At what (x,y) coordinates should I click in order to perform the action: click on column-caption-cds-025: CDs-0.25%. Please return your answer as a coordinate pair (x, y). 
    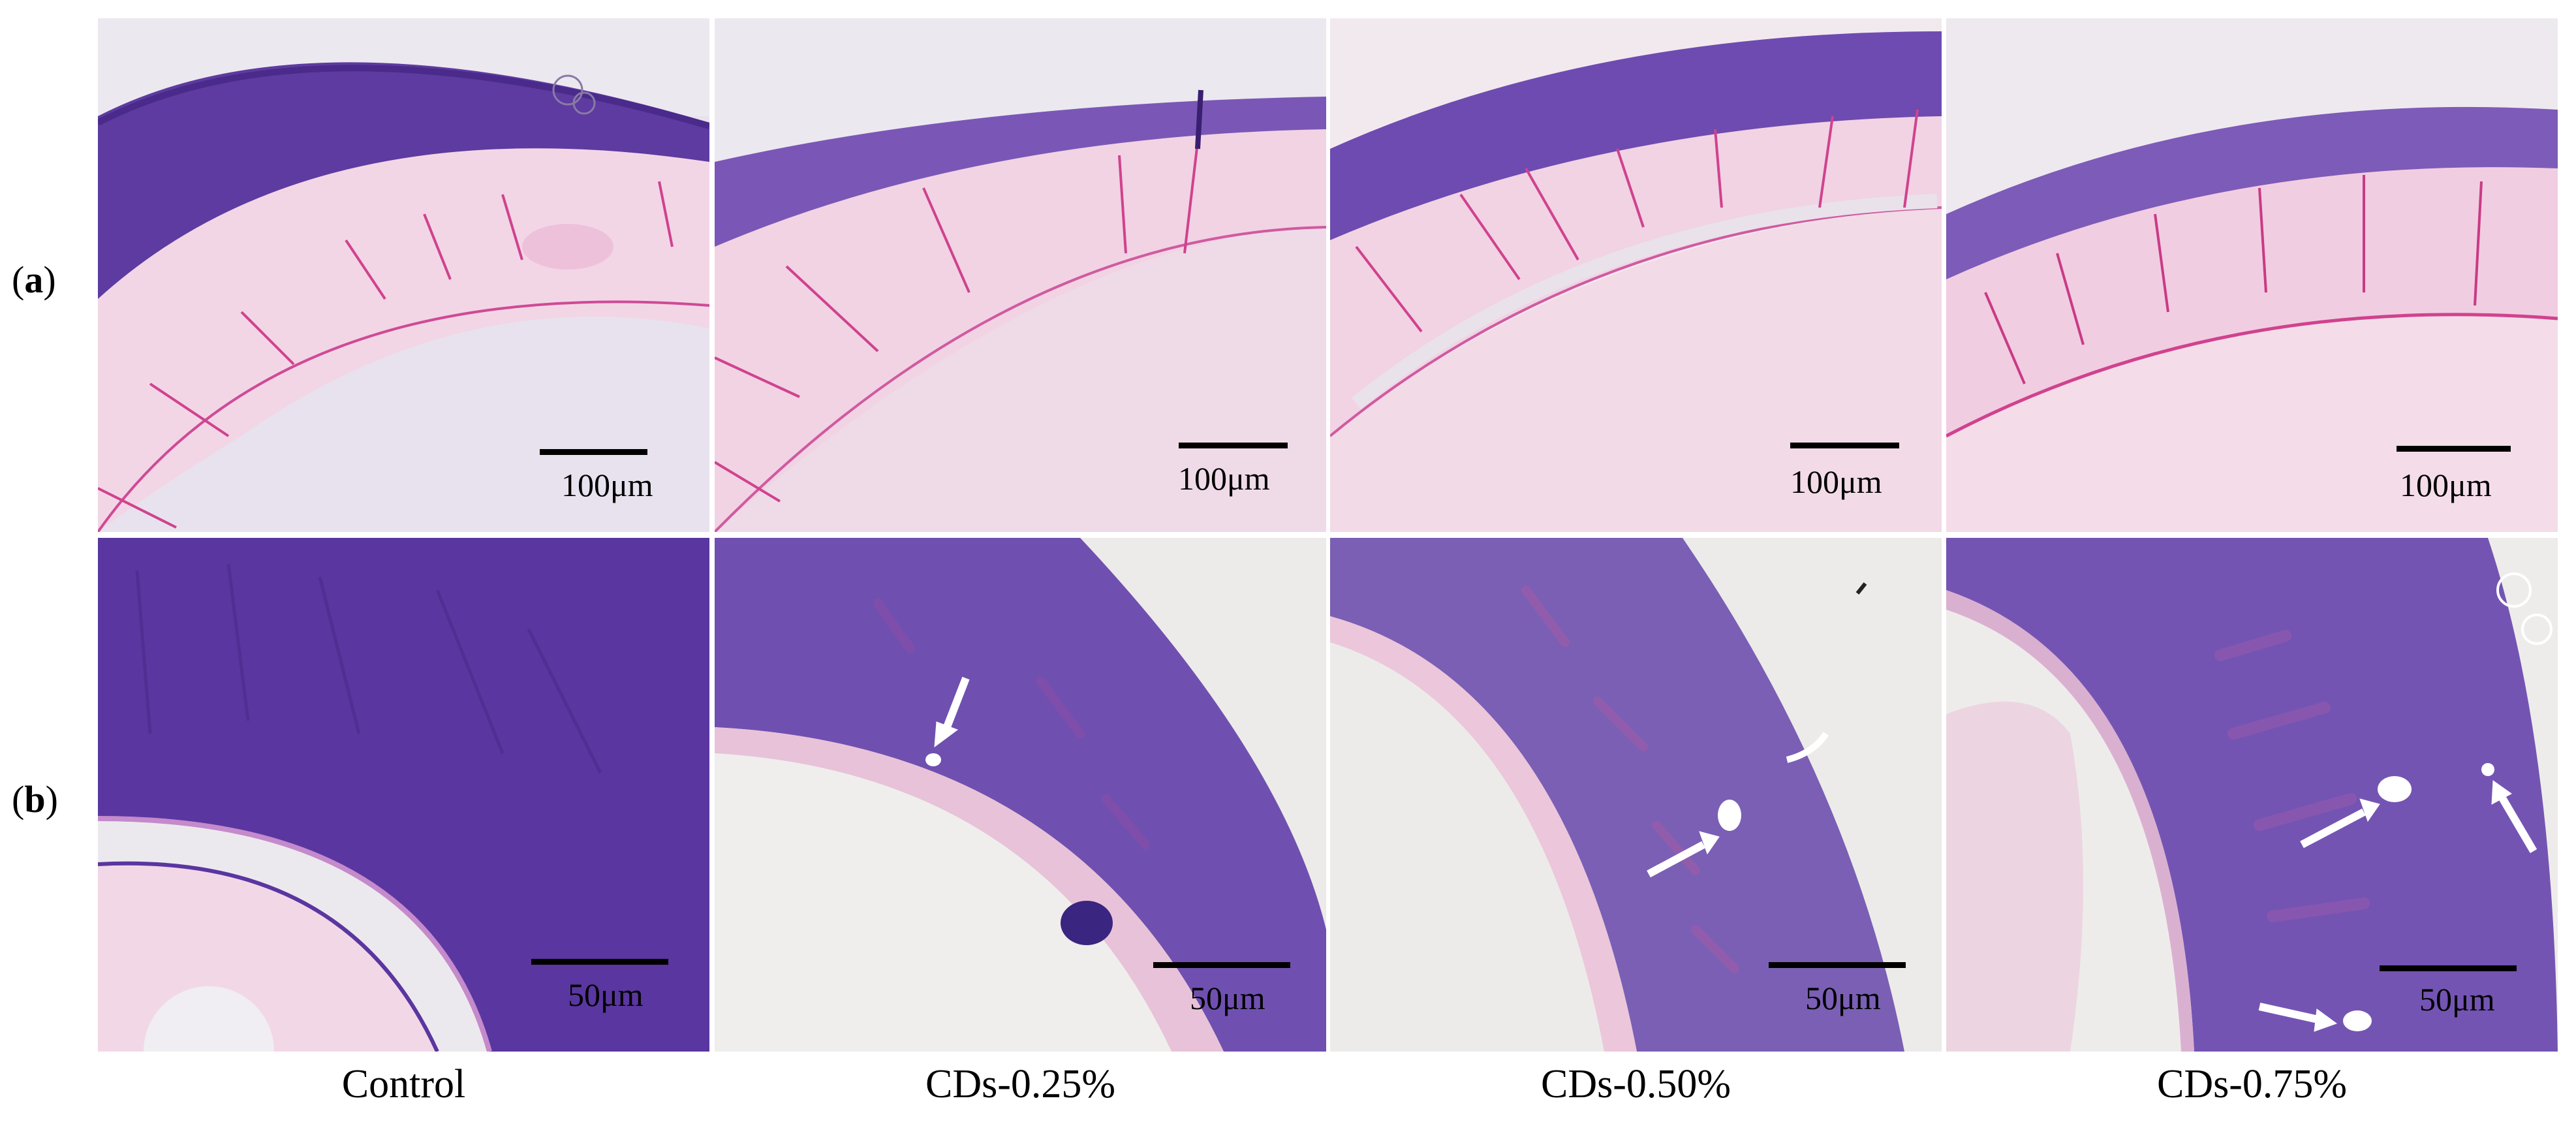
    Looking at the image, I should click on (1020, 1084).